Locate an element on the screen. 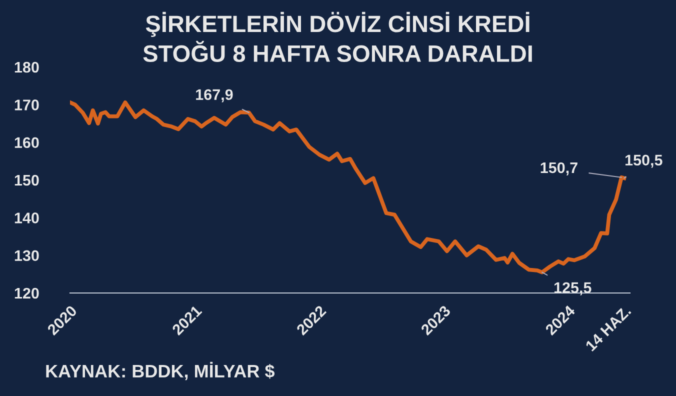 The image size is (676, 396). y-tick-label: 160 is located at coordinates (26, 142).